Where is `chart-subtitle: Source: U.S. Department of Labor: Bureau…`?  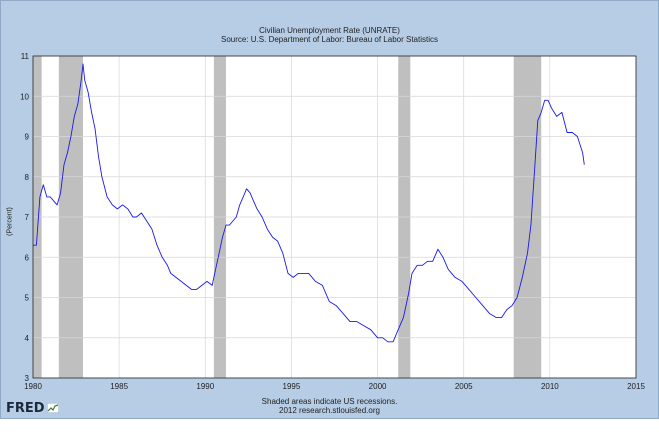 chart-subtitle: Source: U.S. Department of Labor: Bureau… is located at coordinates (329, 39).